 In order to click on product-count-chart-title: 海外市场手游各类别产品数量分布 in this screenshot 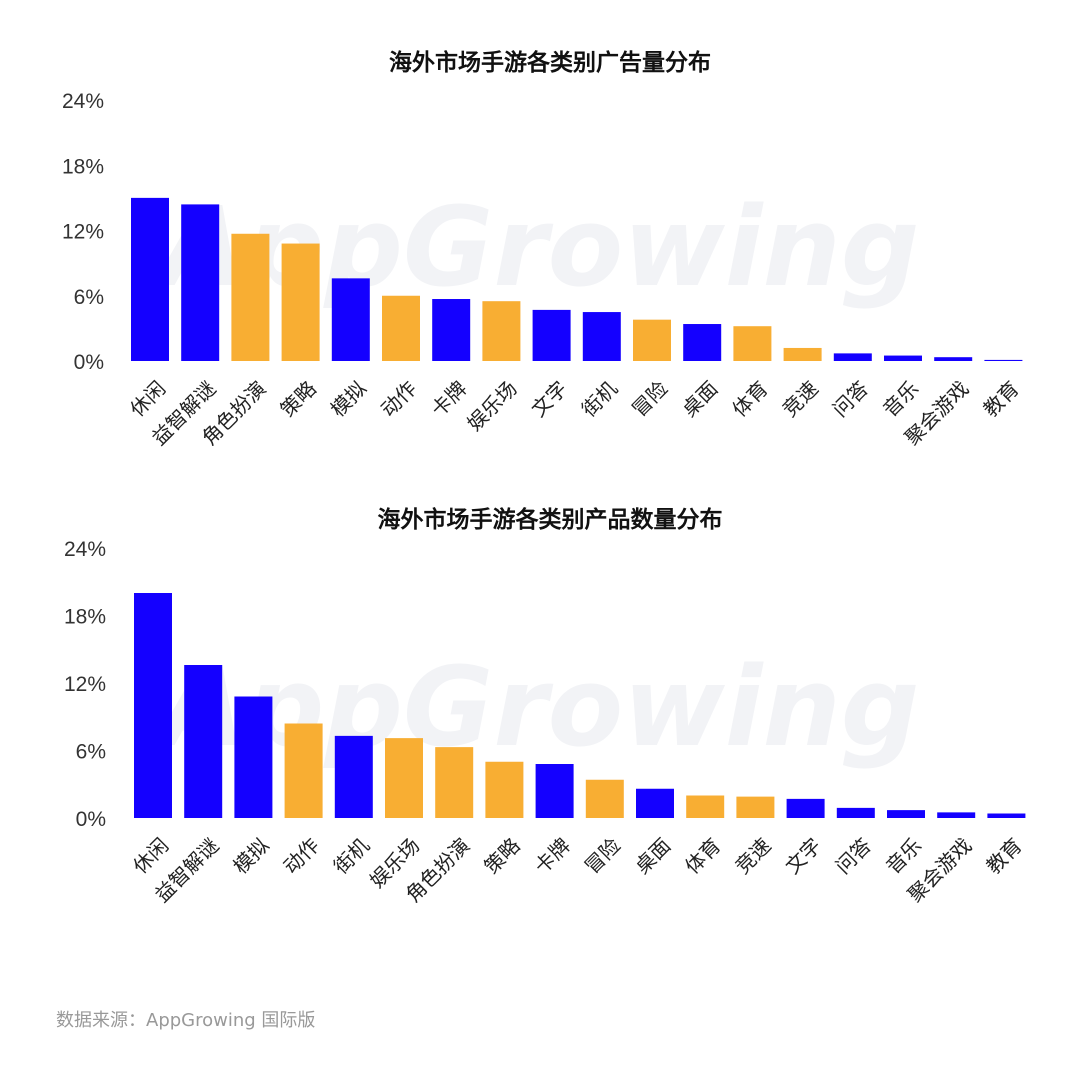, I will do `click(550, 519)`.